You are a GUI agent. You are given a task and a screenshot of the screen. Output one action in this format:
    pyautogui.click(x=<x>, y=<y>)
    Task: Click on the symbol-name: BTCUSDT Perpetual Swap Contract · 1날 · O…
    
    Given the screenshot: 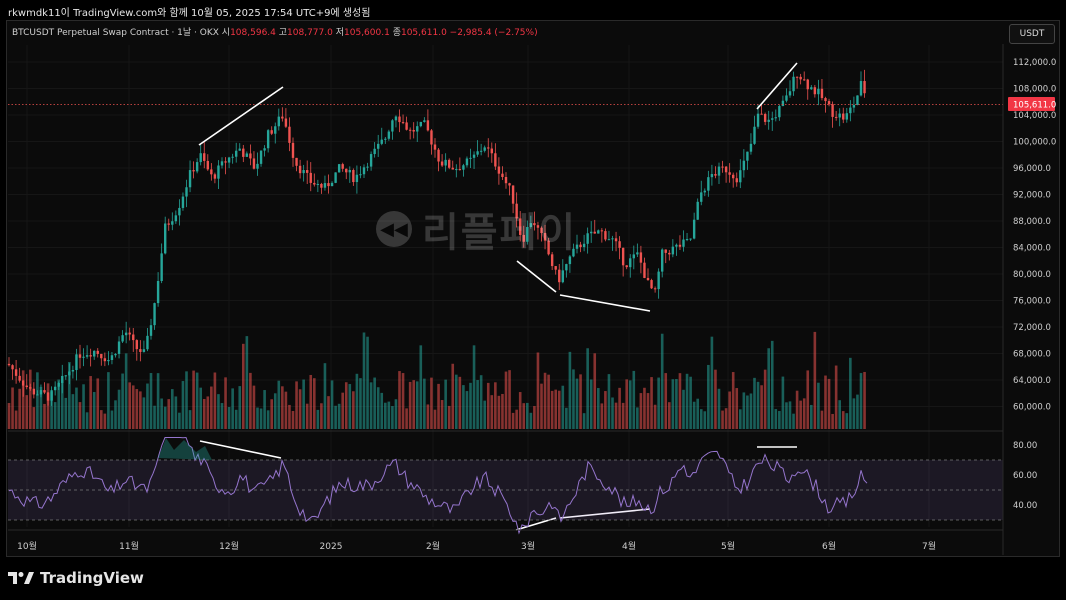 What is the action you would take?
    pyautogui.click(x=115, y=33)
    